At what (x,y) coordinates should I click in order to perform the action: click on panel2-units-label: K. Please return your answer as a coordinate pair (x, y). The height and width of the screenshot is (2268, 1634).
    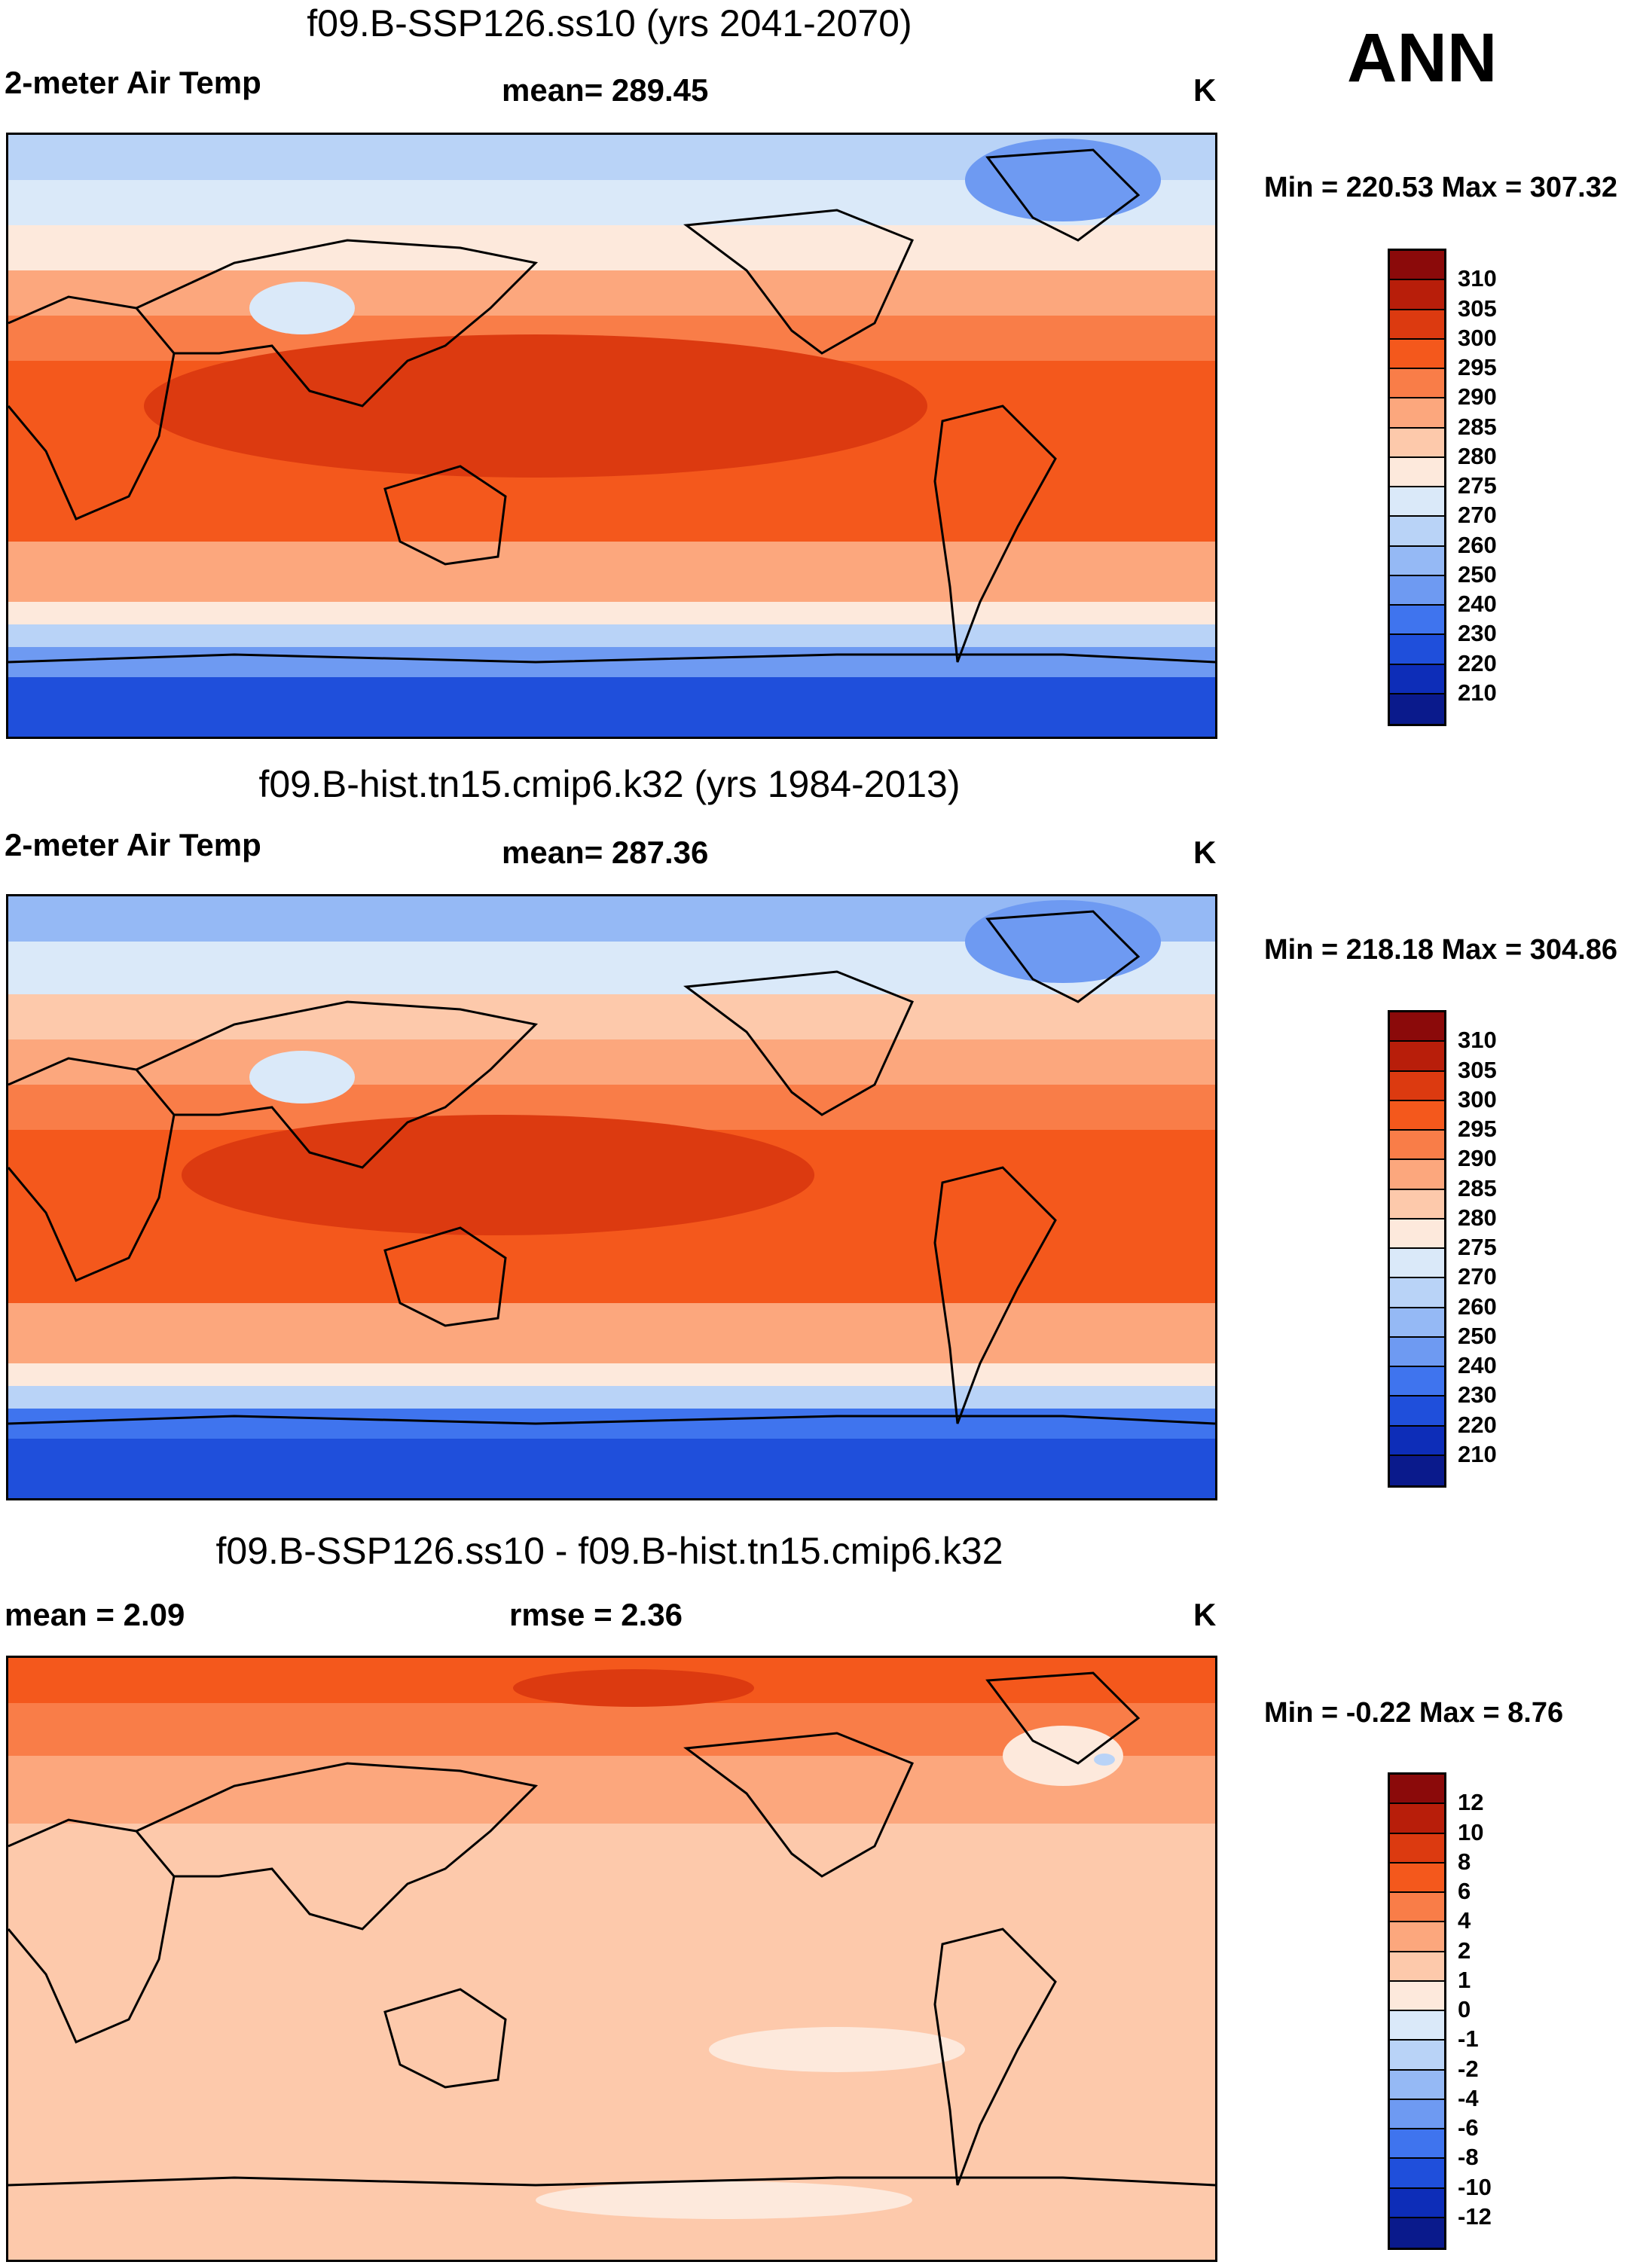
    Looking at the image, I should click on (1205, 853).